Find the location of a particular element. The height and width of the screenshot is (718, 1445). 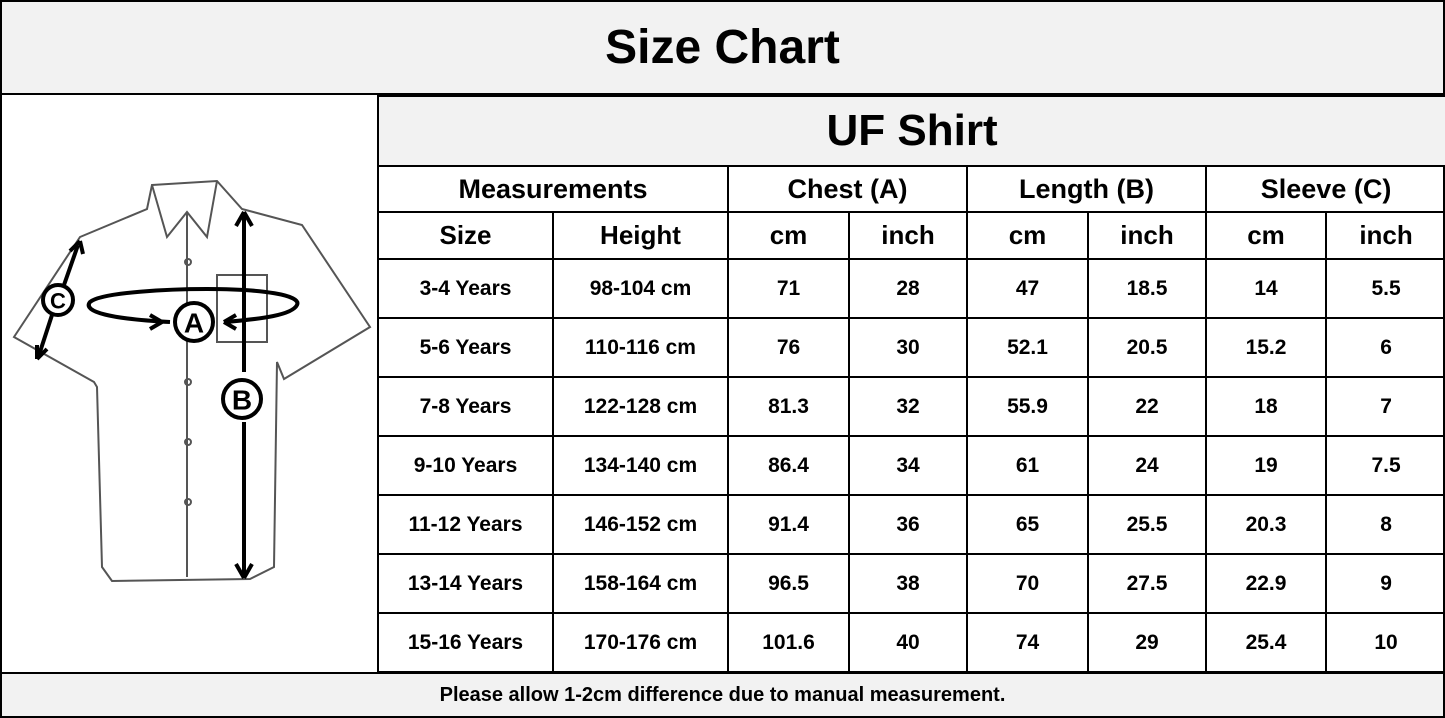

column-header-row: Size Height cm inch cm inch cm inch is located at coordinates (911, 235).